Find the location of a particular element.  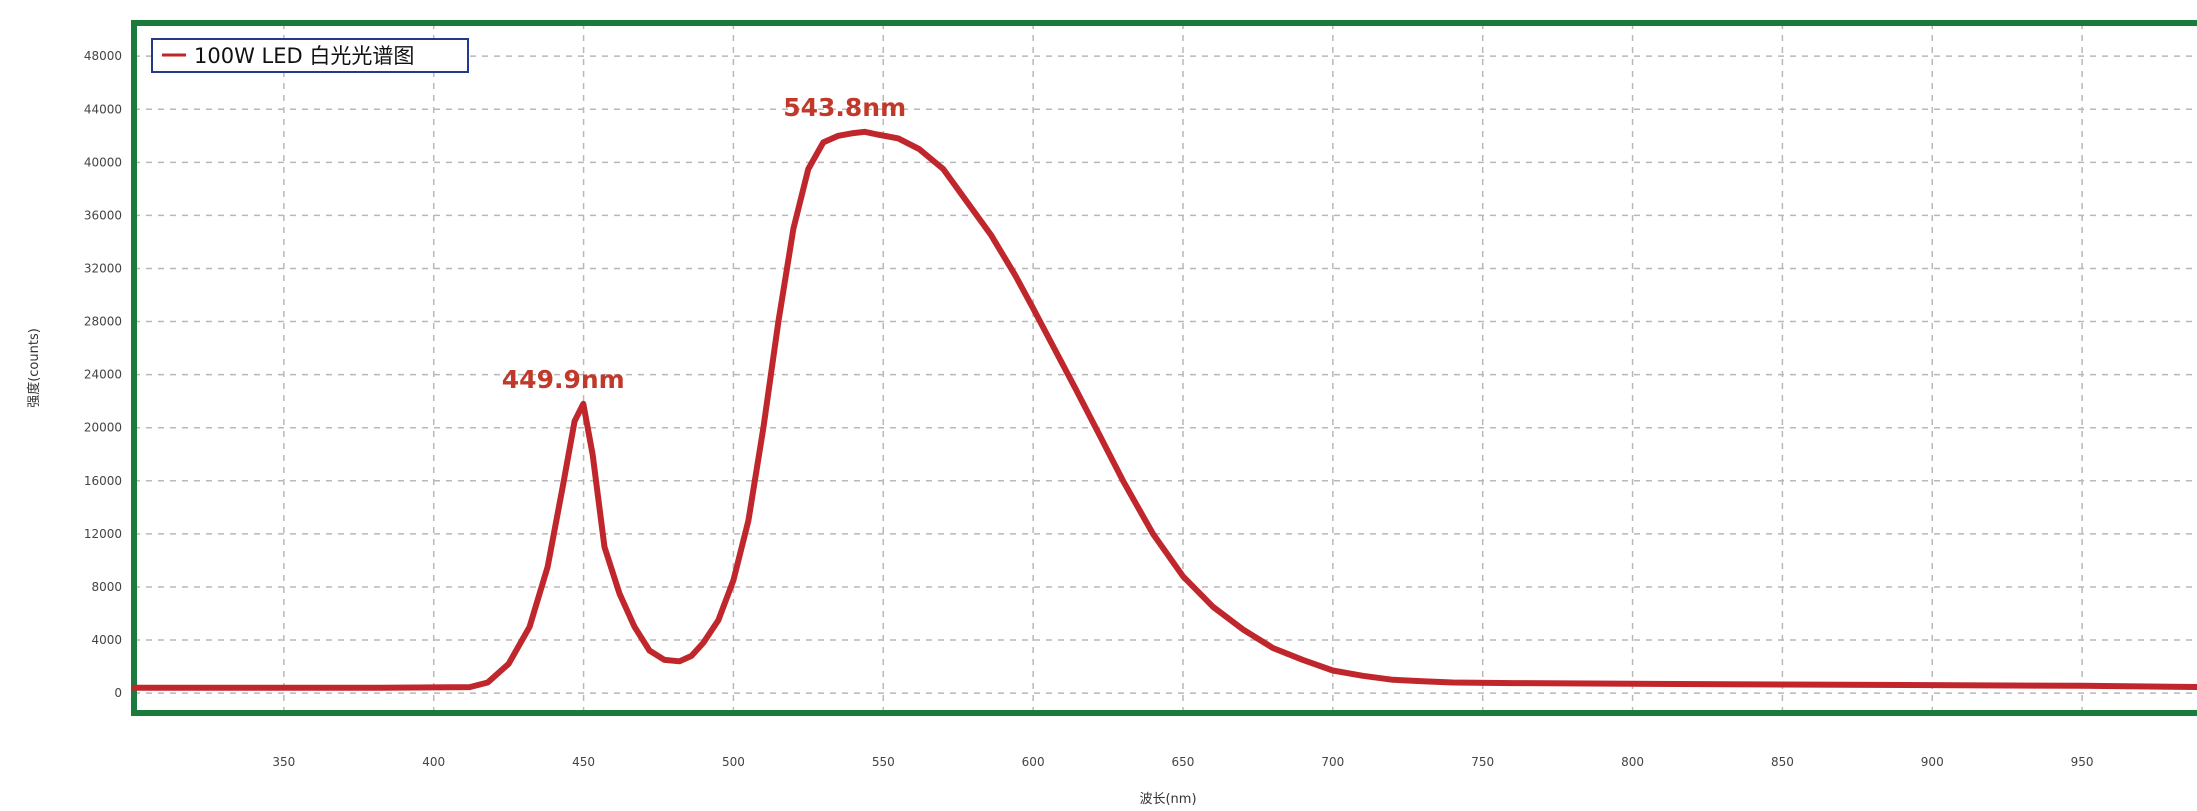

y-tick-label: 32000 is located at coordinates (103, 268).